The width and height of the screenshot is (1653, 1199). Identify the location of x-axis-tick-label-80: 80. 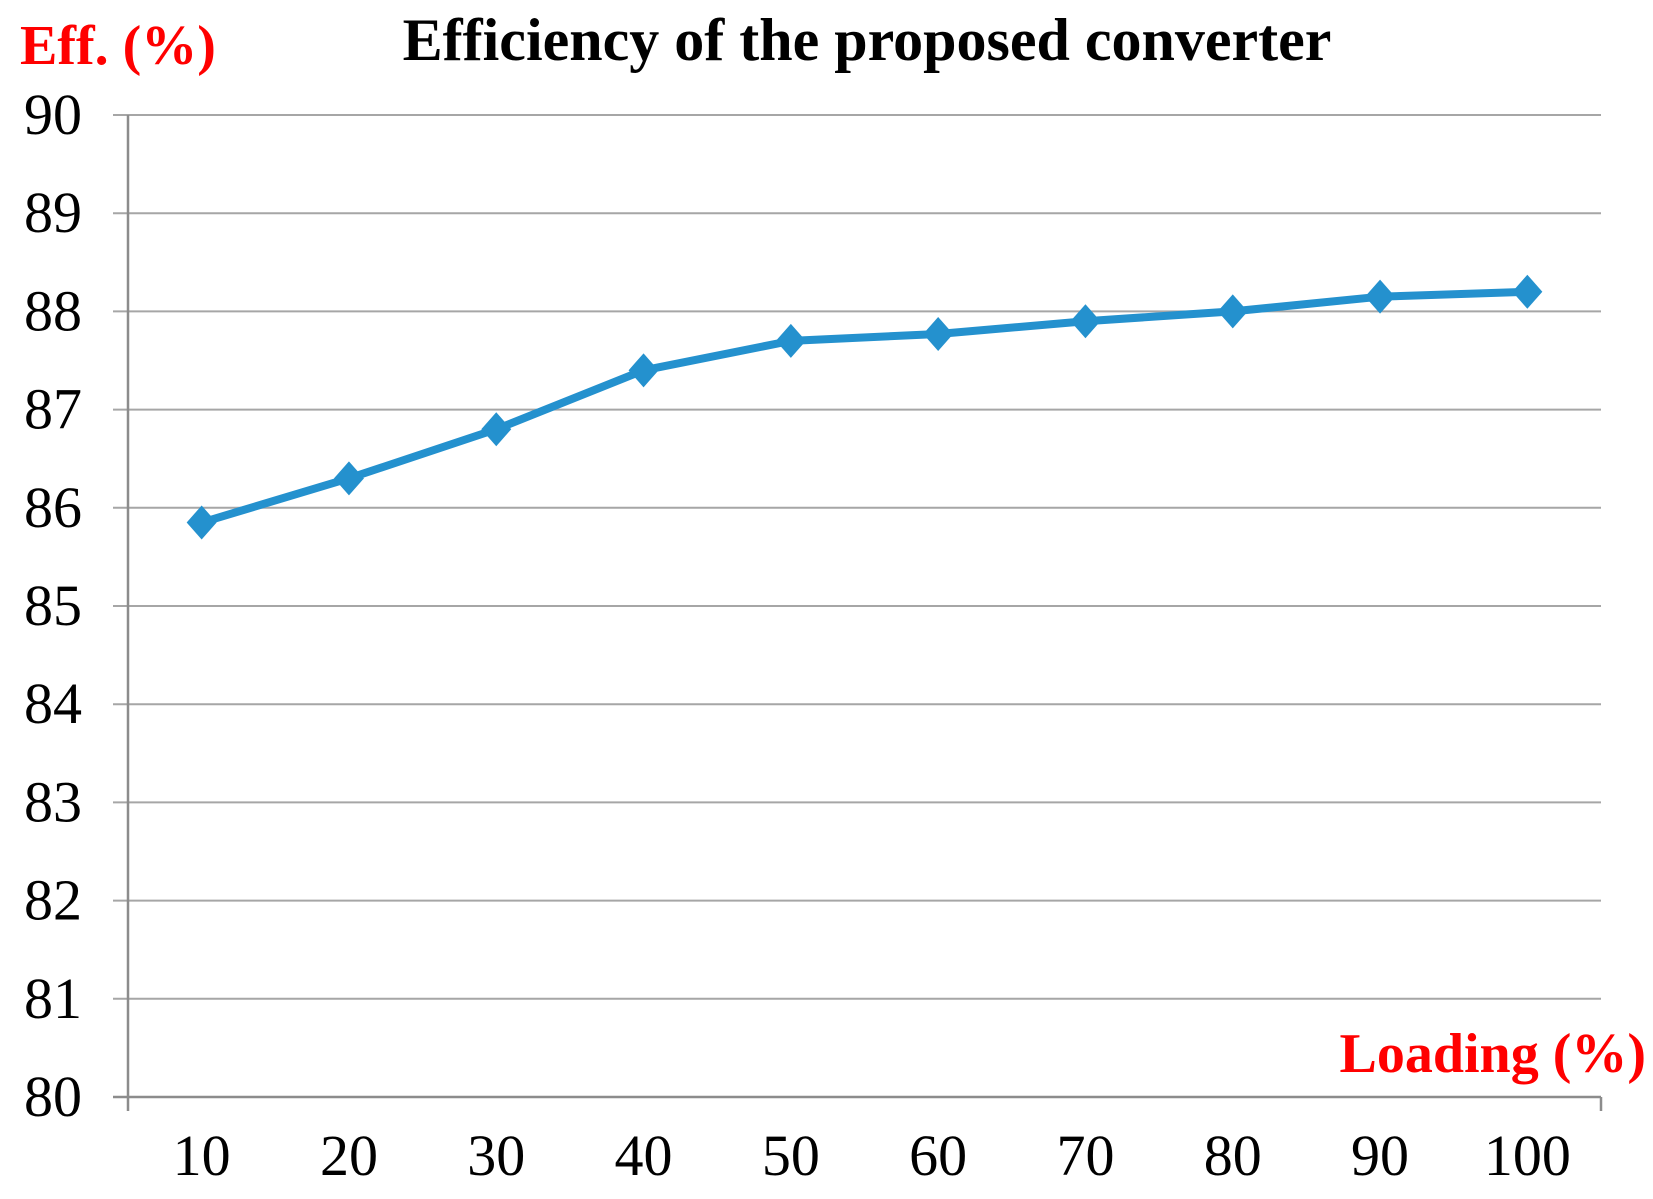
(1233, 1155).